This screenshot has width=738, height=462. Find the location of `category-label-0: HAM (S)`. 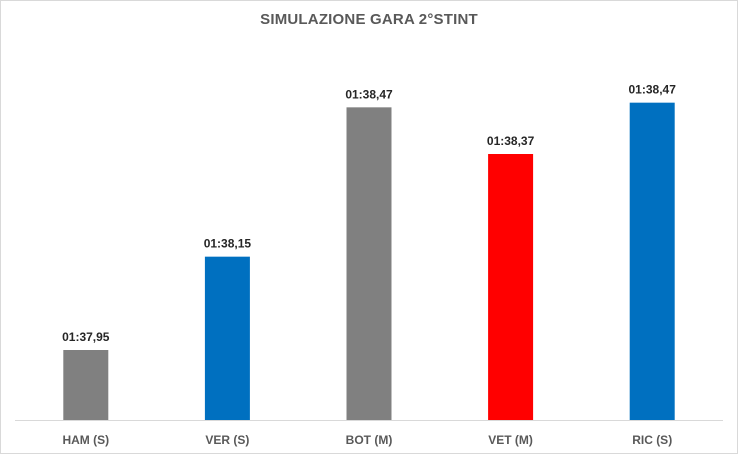

category-label-0: HAM (S) is located at coordinates (85, 440).